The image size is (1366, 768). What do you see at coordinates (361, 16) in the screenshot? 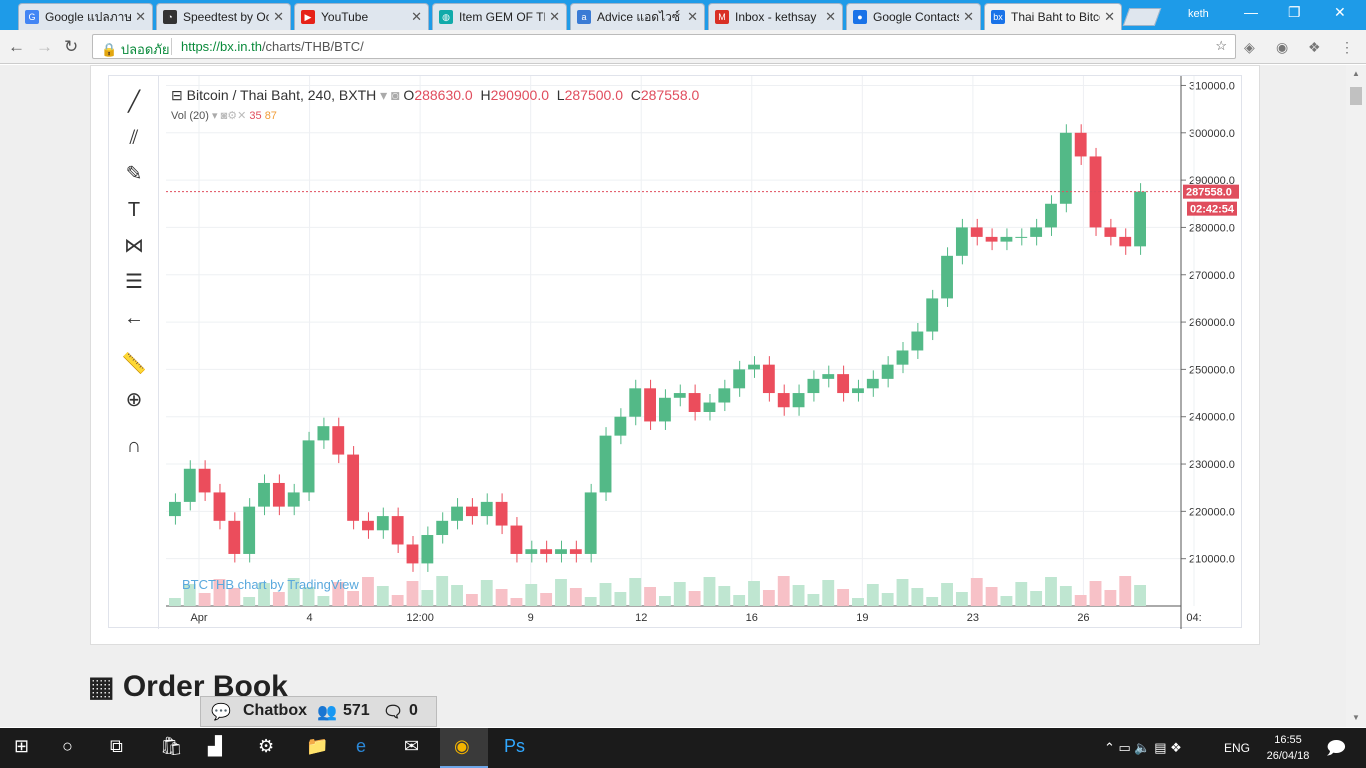
I see `tab-2: ▶ YouTube ✕` at bounding box center [361, 16].